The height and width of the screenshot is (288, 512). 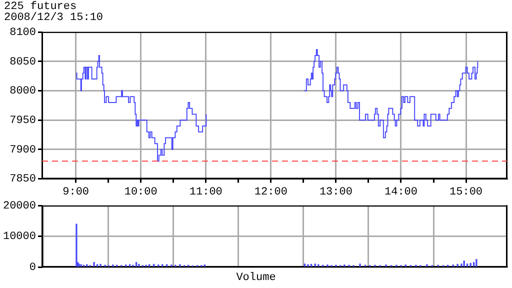 What do you see at coordinates (19, 237) in the screenshot?
I see `y-tick-label: 10000` at bounding box center [19, 237].